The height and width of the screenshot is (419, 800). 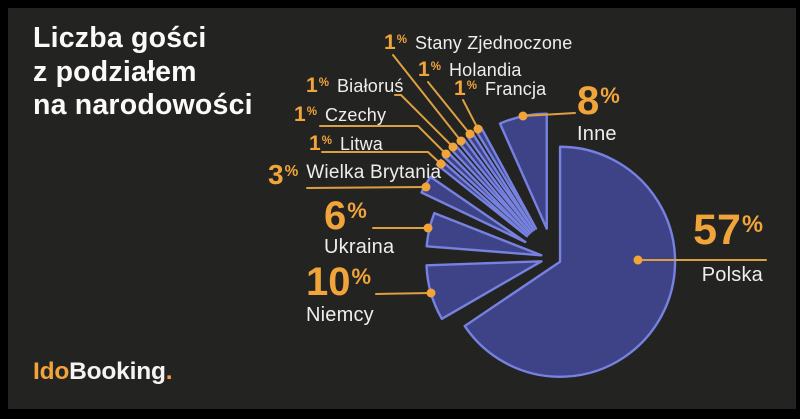 What do you see at coordinates (446, 154) in the screenshot?
I see `leader-dot-czechy` at bounding box center [446, 154].